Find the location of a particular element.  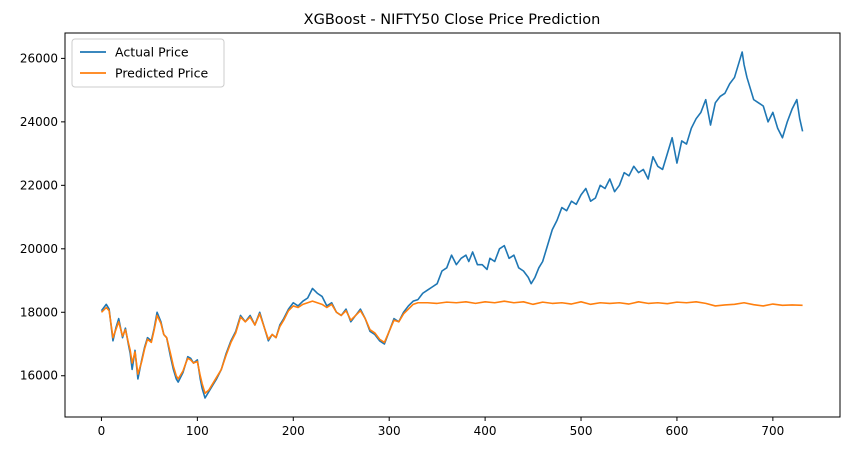

legend-box is located at coordinates (148, 63).